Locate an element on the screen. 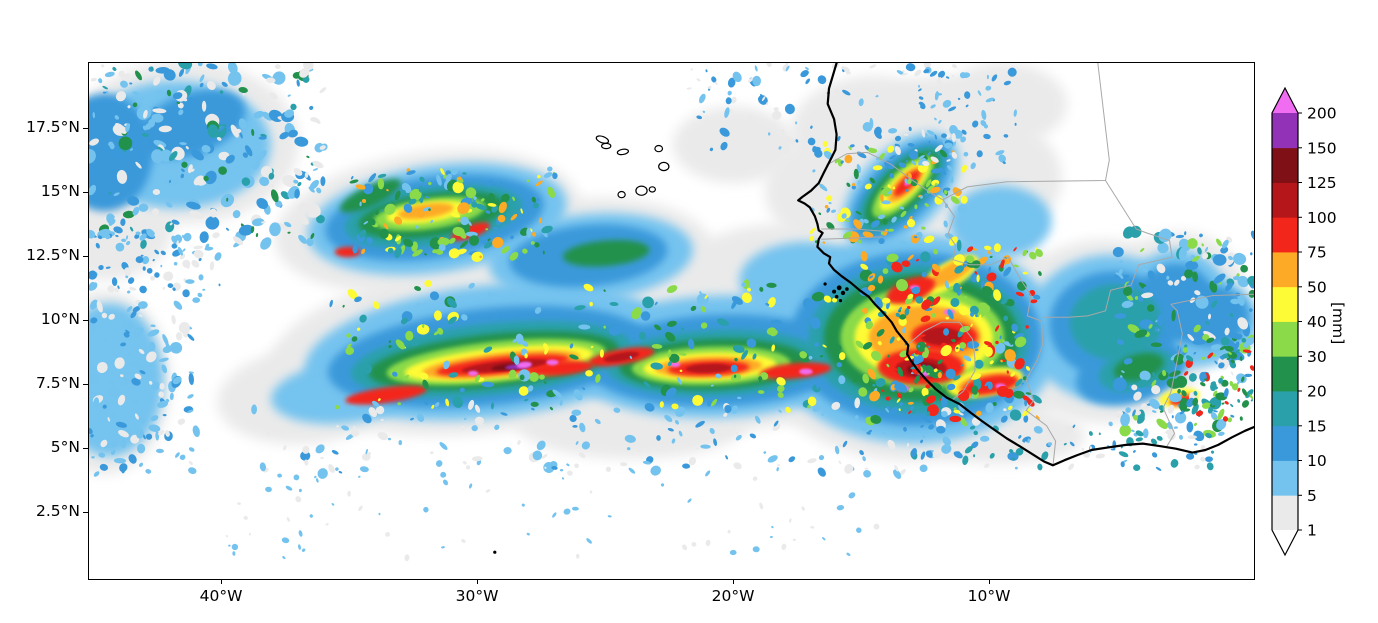 Image resolution: width=1378 pixels, height=623 pixels. y-tick-label: 10°N is located at coordinates (60, 319).